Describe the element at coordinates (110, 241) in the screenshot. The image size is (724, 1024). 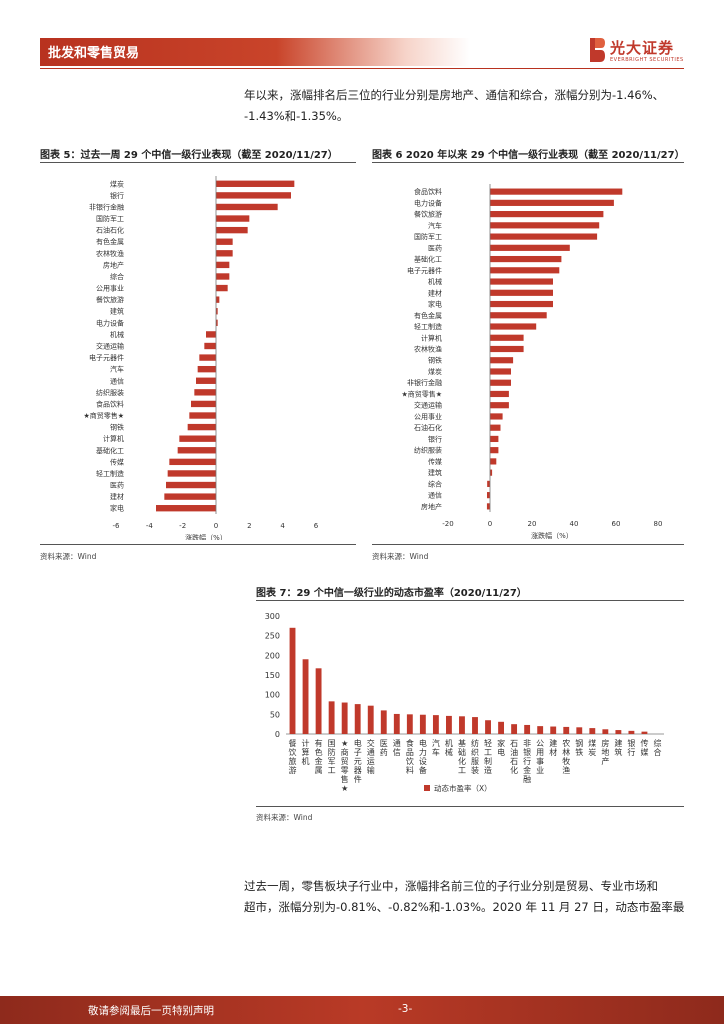
I see `chart5-category-label: 有色金属` at that location.